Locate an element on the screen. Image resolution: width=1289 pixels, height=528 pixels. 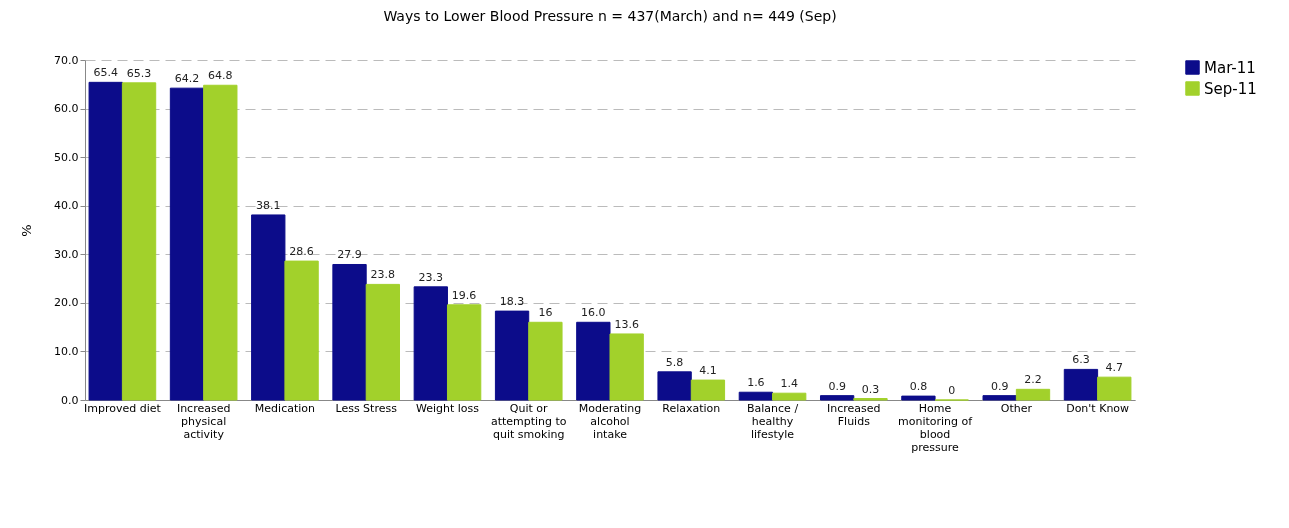
y-axis-title: % is located at coordinates (27, 230).